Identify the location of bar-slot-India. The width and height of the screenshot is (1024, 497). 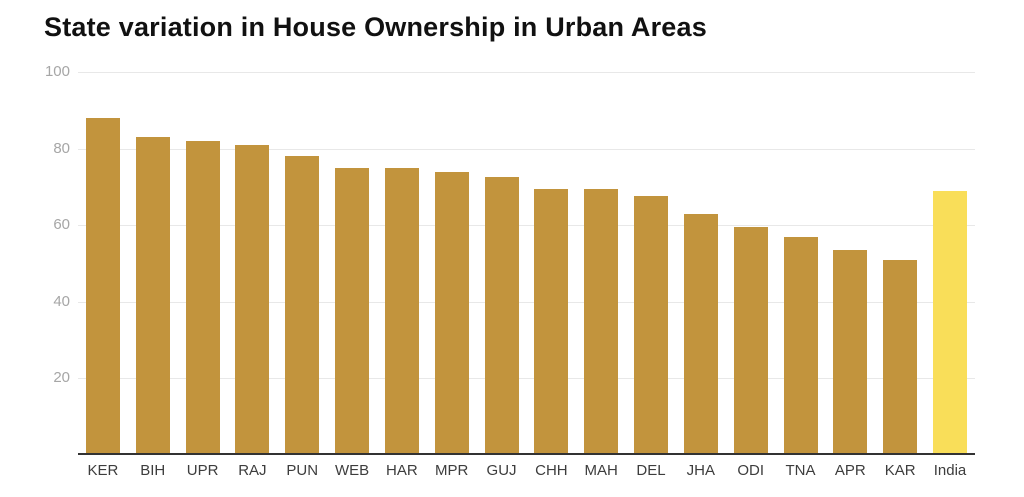
(950, 263).